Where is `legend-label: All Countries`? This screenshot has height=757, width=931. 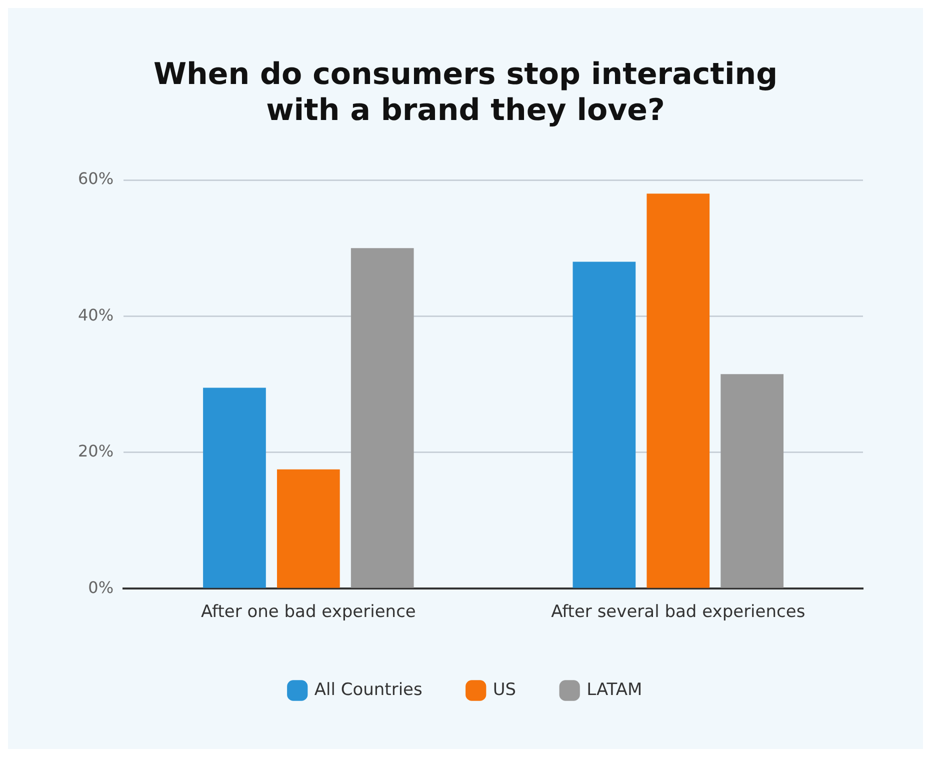
legend-label: All Countries is located at coordinates (368, 690).